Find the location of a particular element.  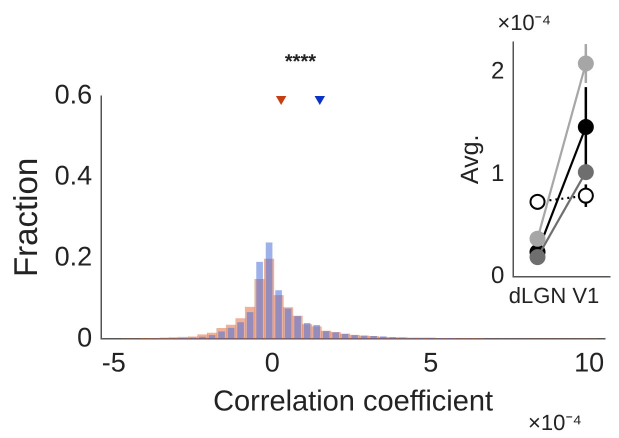

y-tick-label: 0.6 is located at coordinates (73, 94).